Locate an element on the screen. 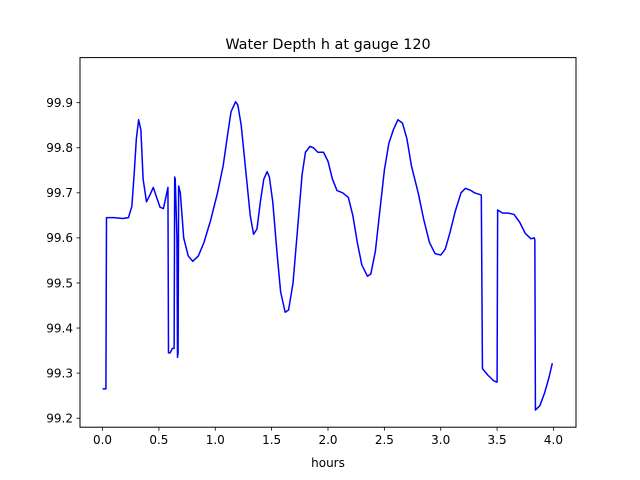  x-axis-label: hours is located at coordinates (328, 463).